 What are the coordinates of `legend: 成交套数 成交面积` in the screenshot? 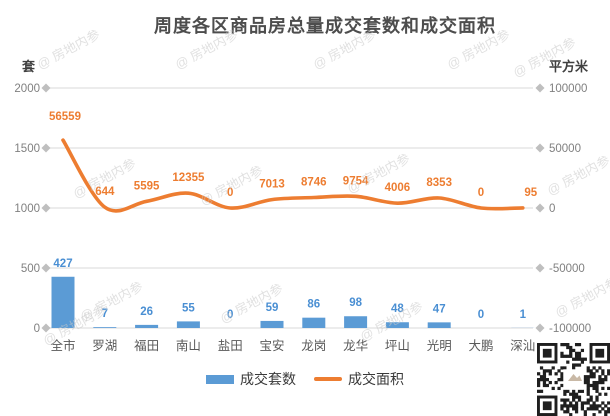 It's located at (305, 379).